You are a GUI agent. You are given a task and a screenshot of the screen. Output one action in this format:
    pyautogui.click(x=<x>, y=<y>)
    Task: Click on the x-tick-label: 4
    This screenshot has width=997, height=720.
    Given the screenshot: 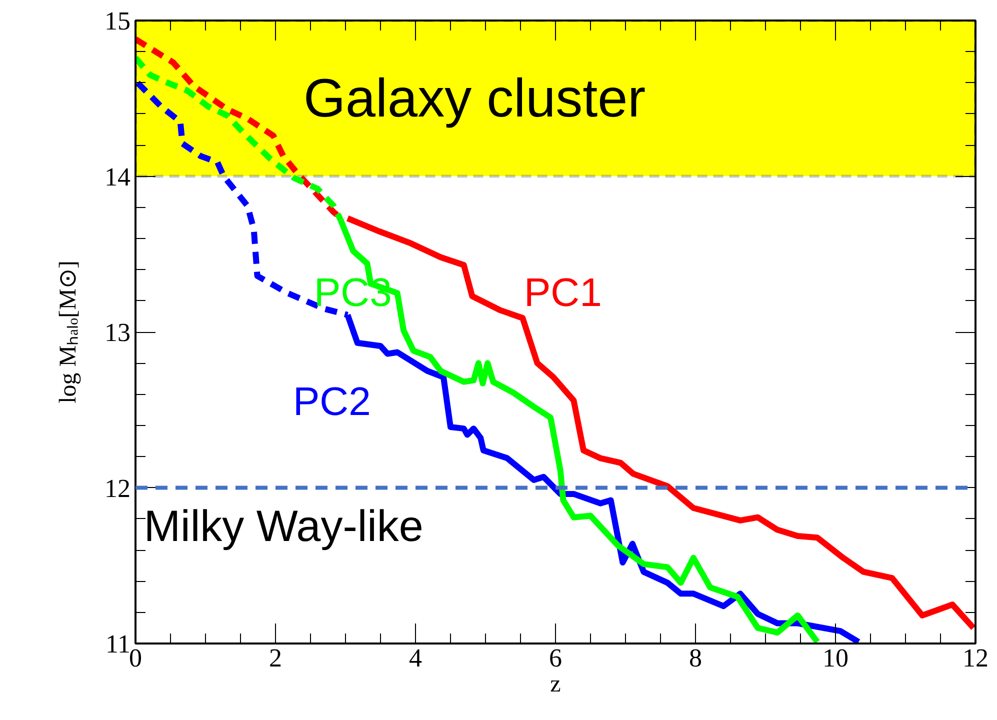 What is the action you would take?
    pyautogui.click(x=415, y=658)
    